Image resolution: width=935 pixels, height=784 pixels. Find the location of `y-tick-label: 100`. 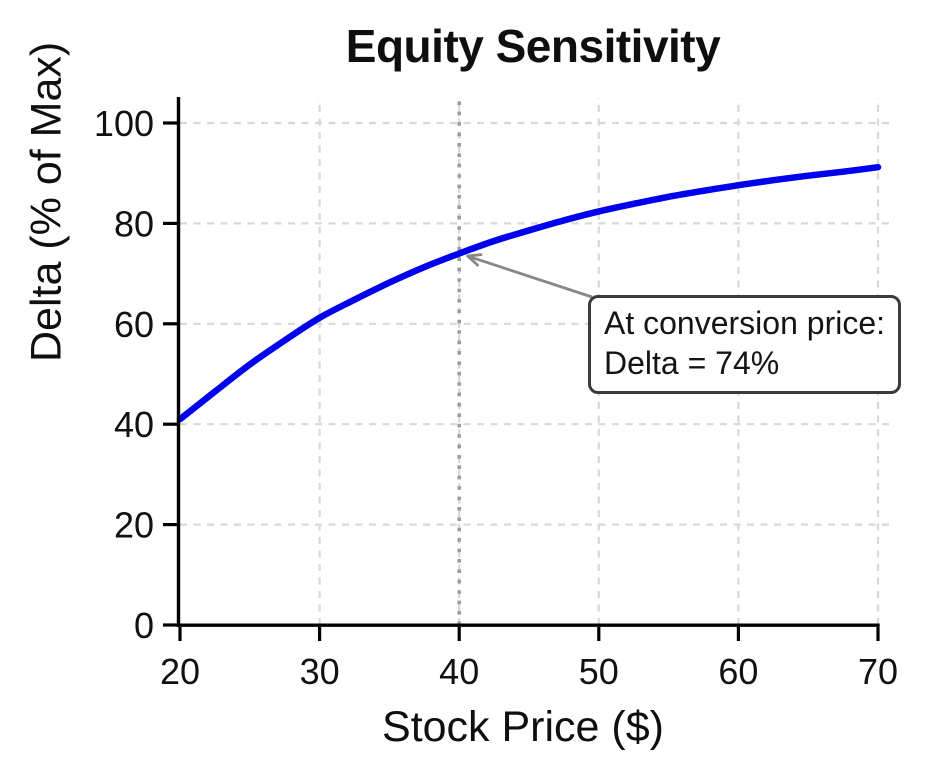

y-tick-label: 100 is located at coordinates (124, 123).